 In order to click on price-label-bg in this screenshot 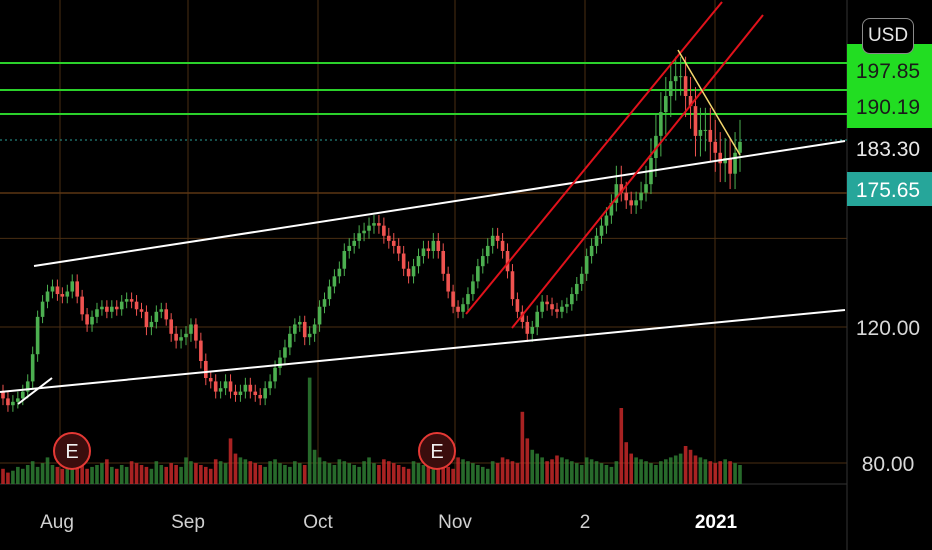, I will do `click(889, 189)`.